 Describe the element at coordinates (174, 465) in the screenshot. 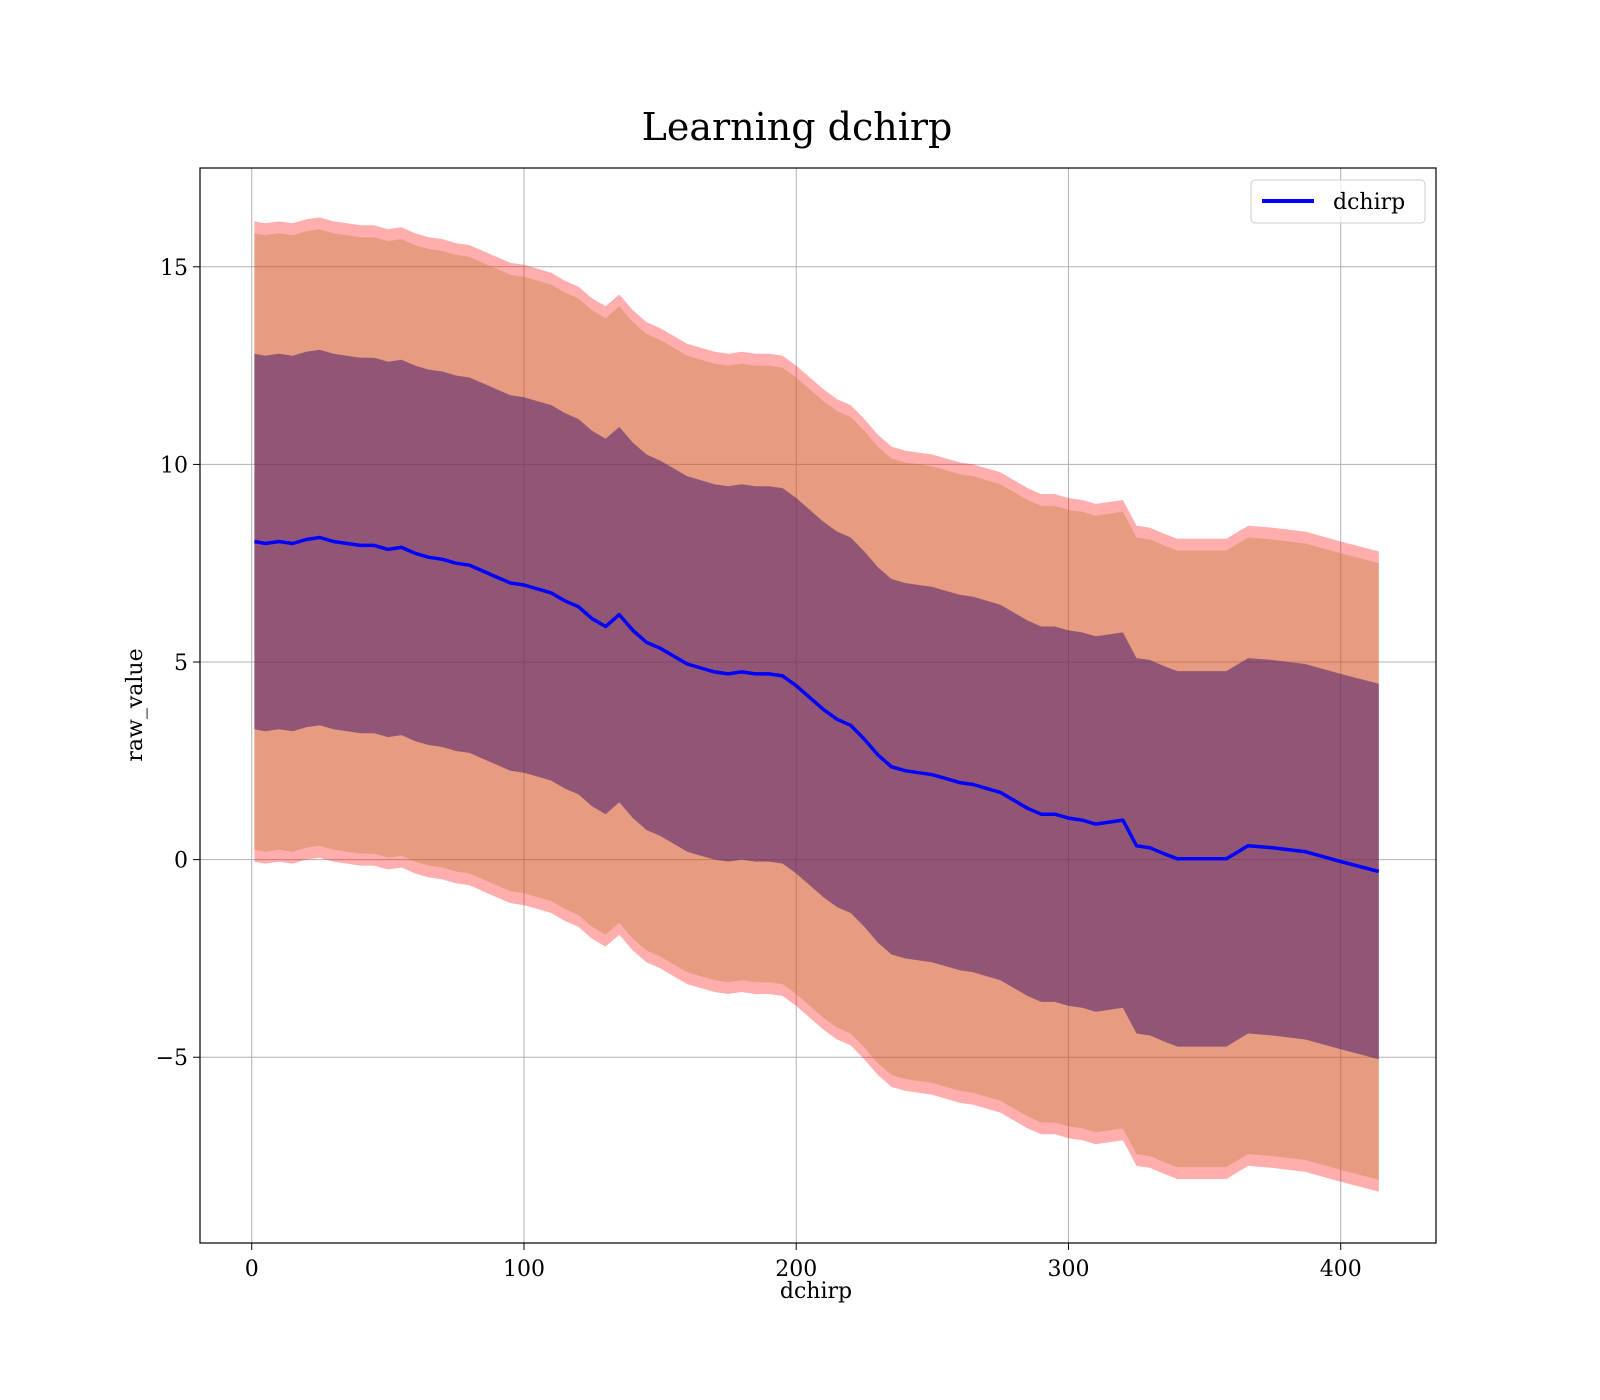

I see `y-tick-label: 10` at that location.